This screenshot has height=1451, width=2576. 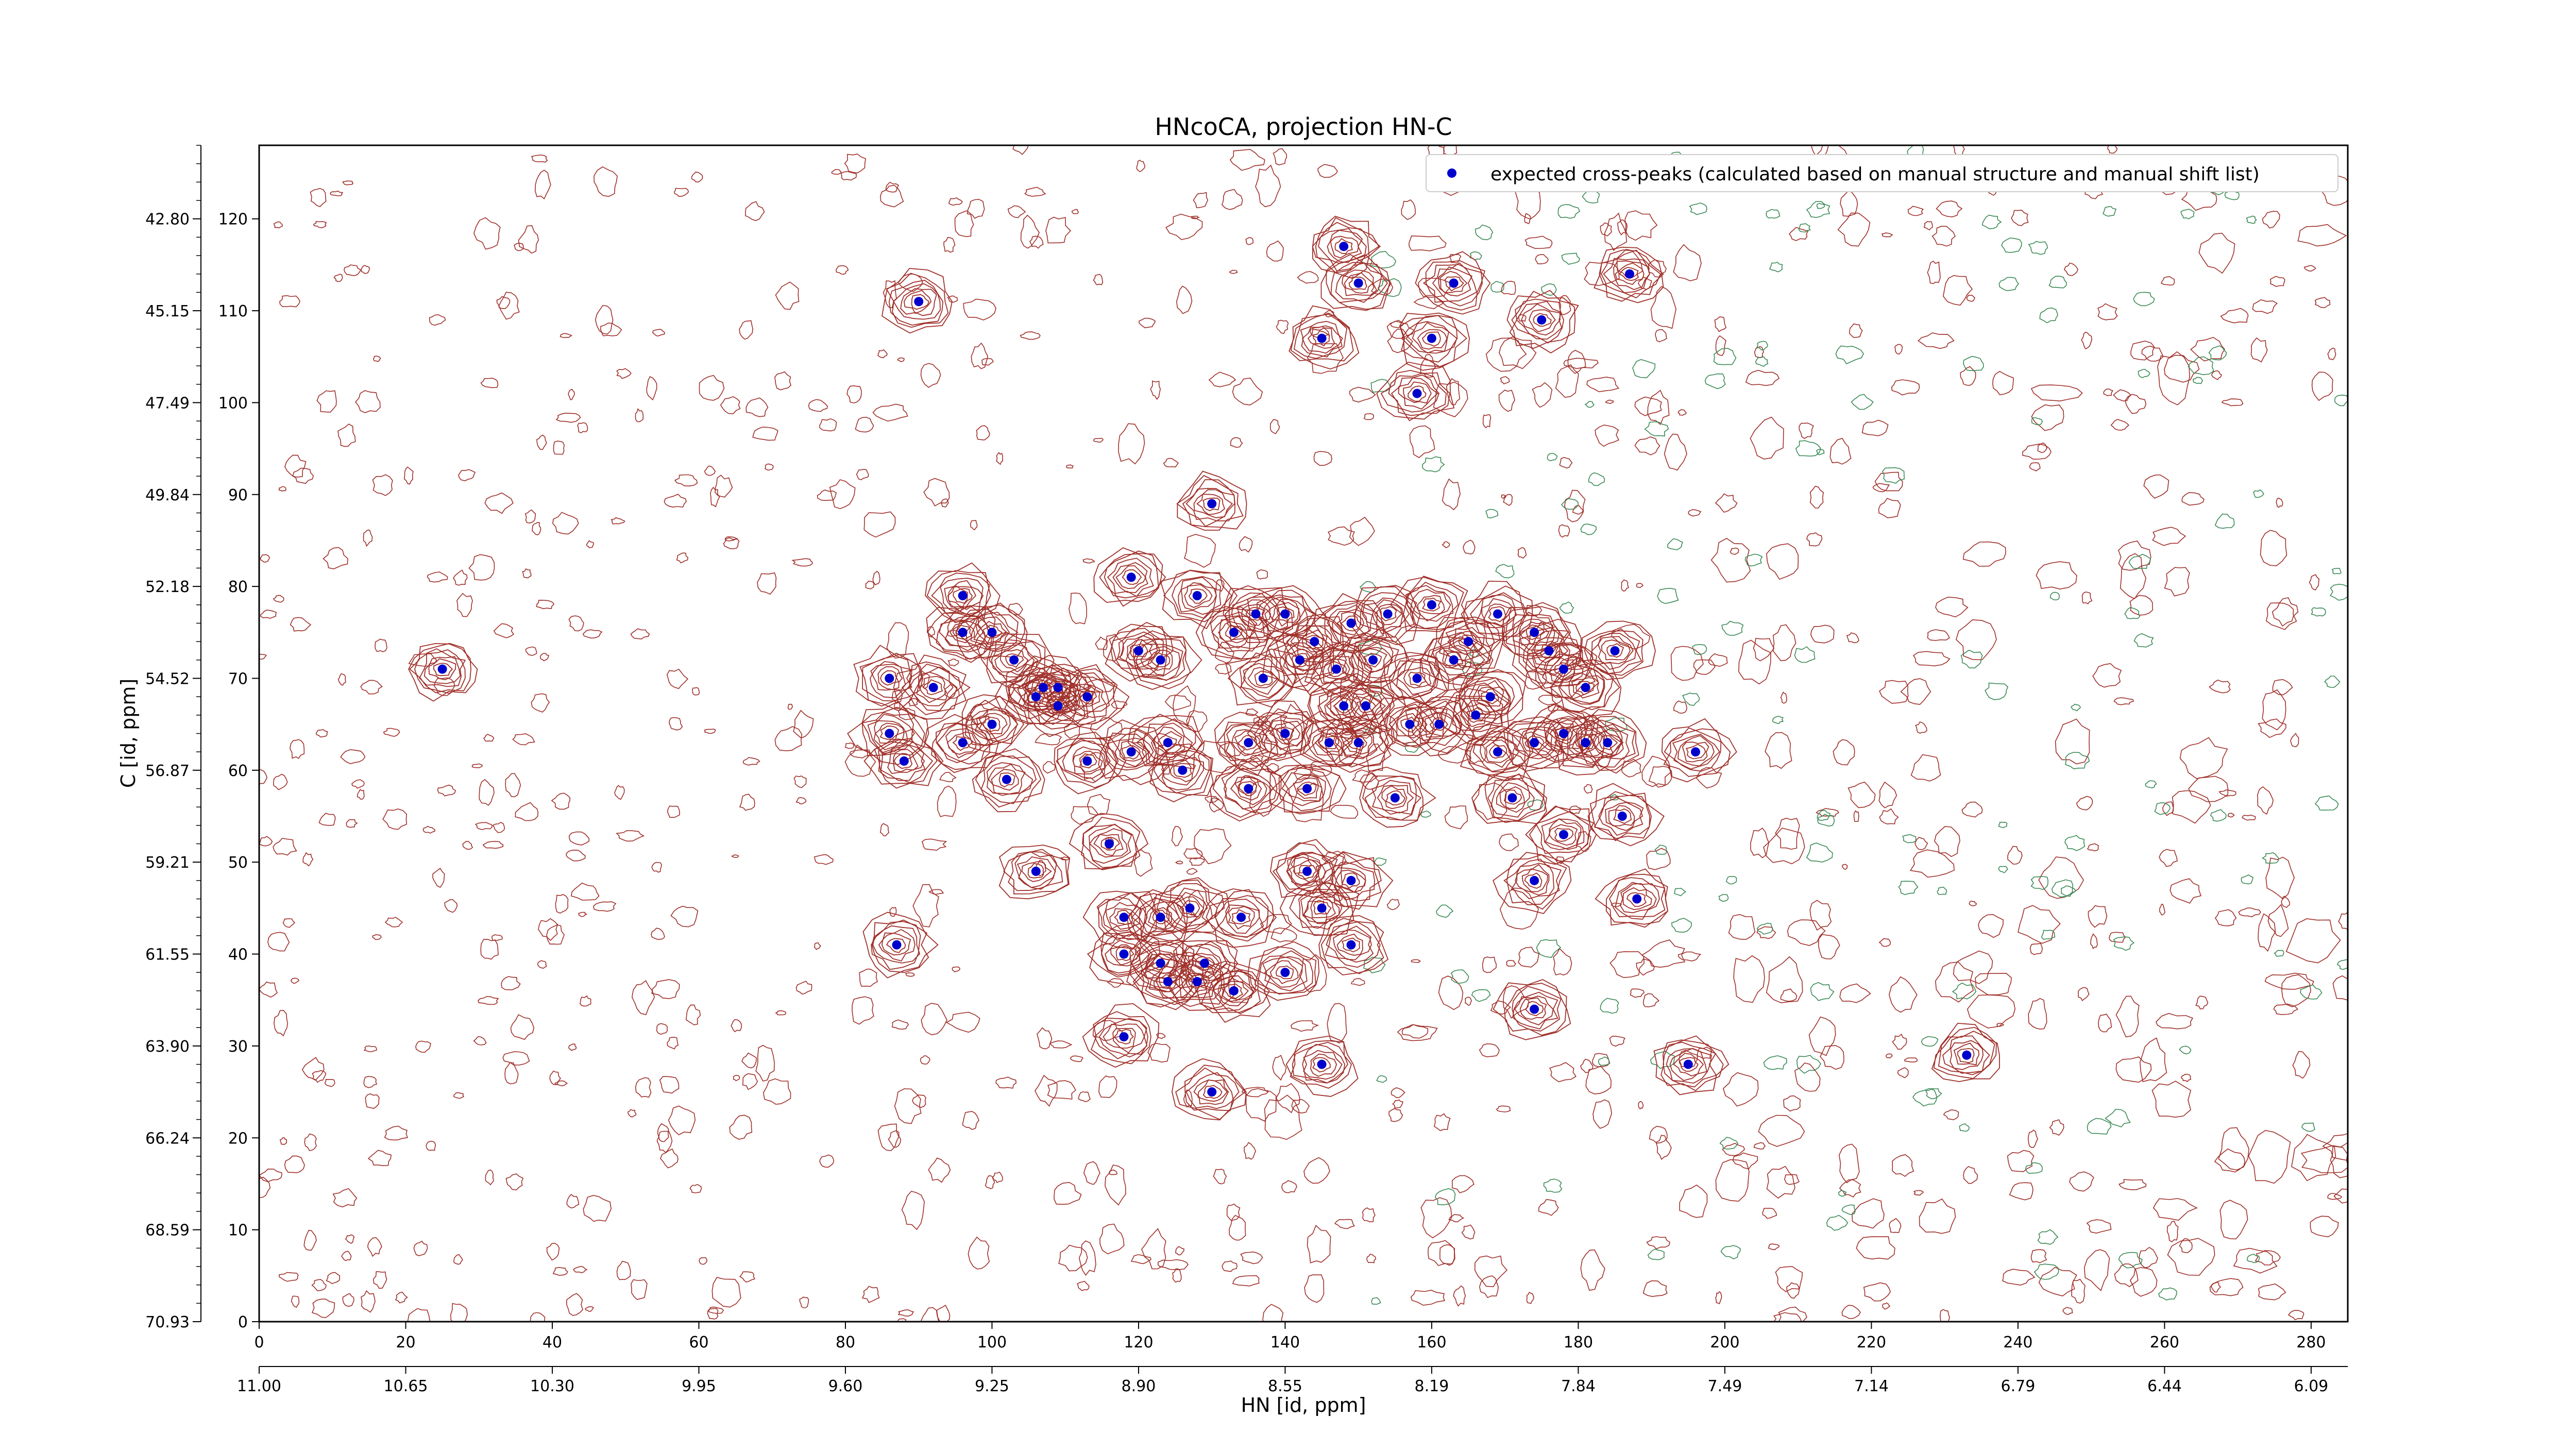 What do you see at coordinates (2164, 1386) in the screenshot?
I see `x-ppm-tick-label: 6.44` at bounding box center [2164, 1386].